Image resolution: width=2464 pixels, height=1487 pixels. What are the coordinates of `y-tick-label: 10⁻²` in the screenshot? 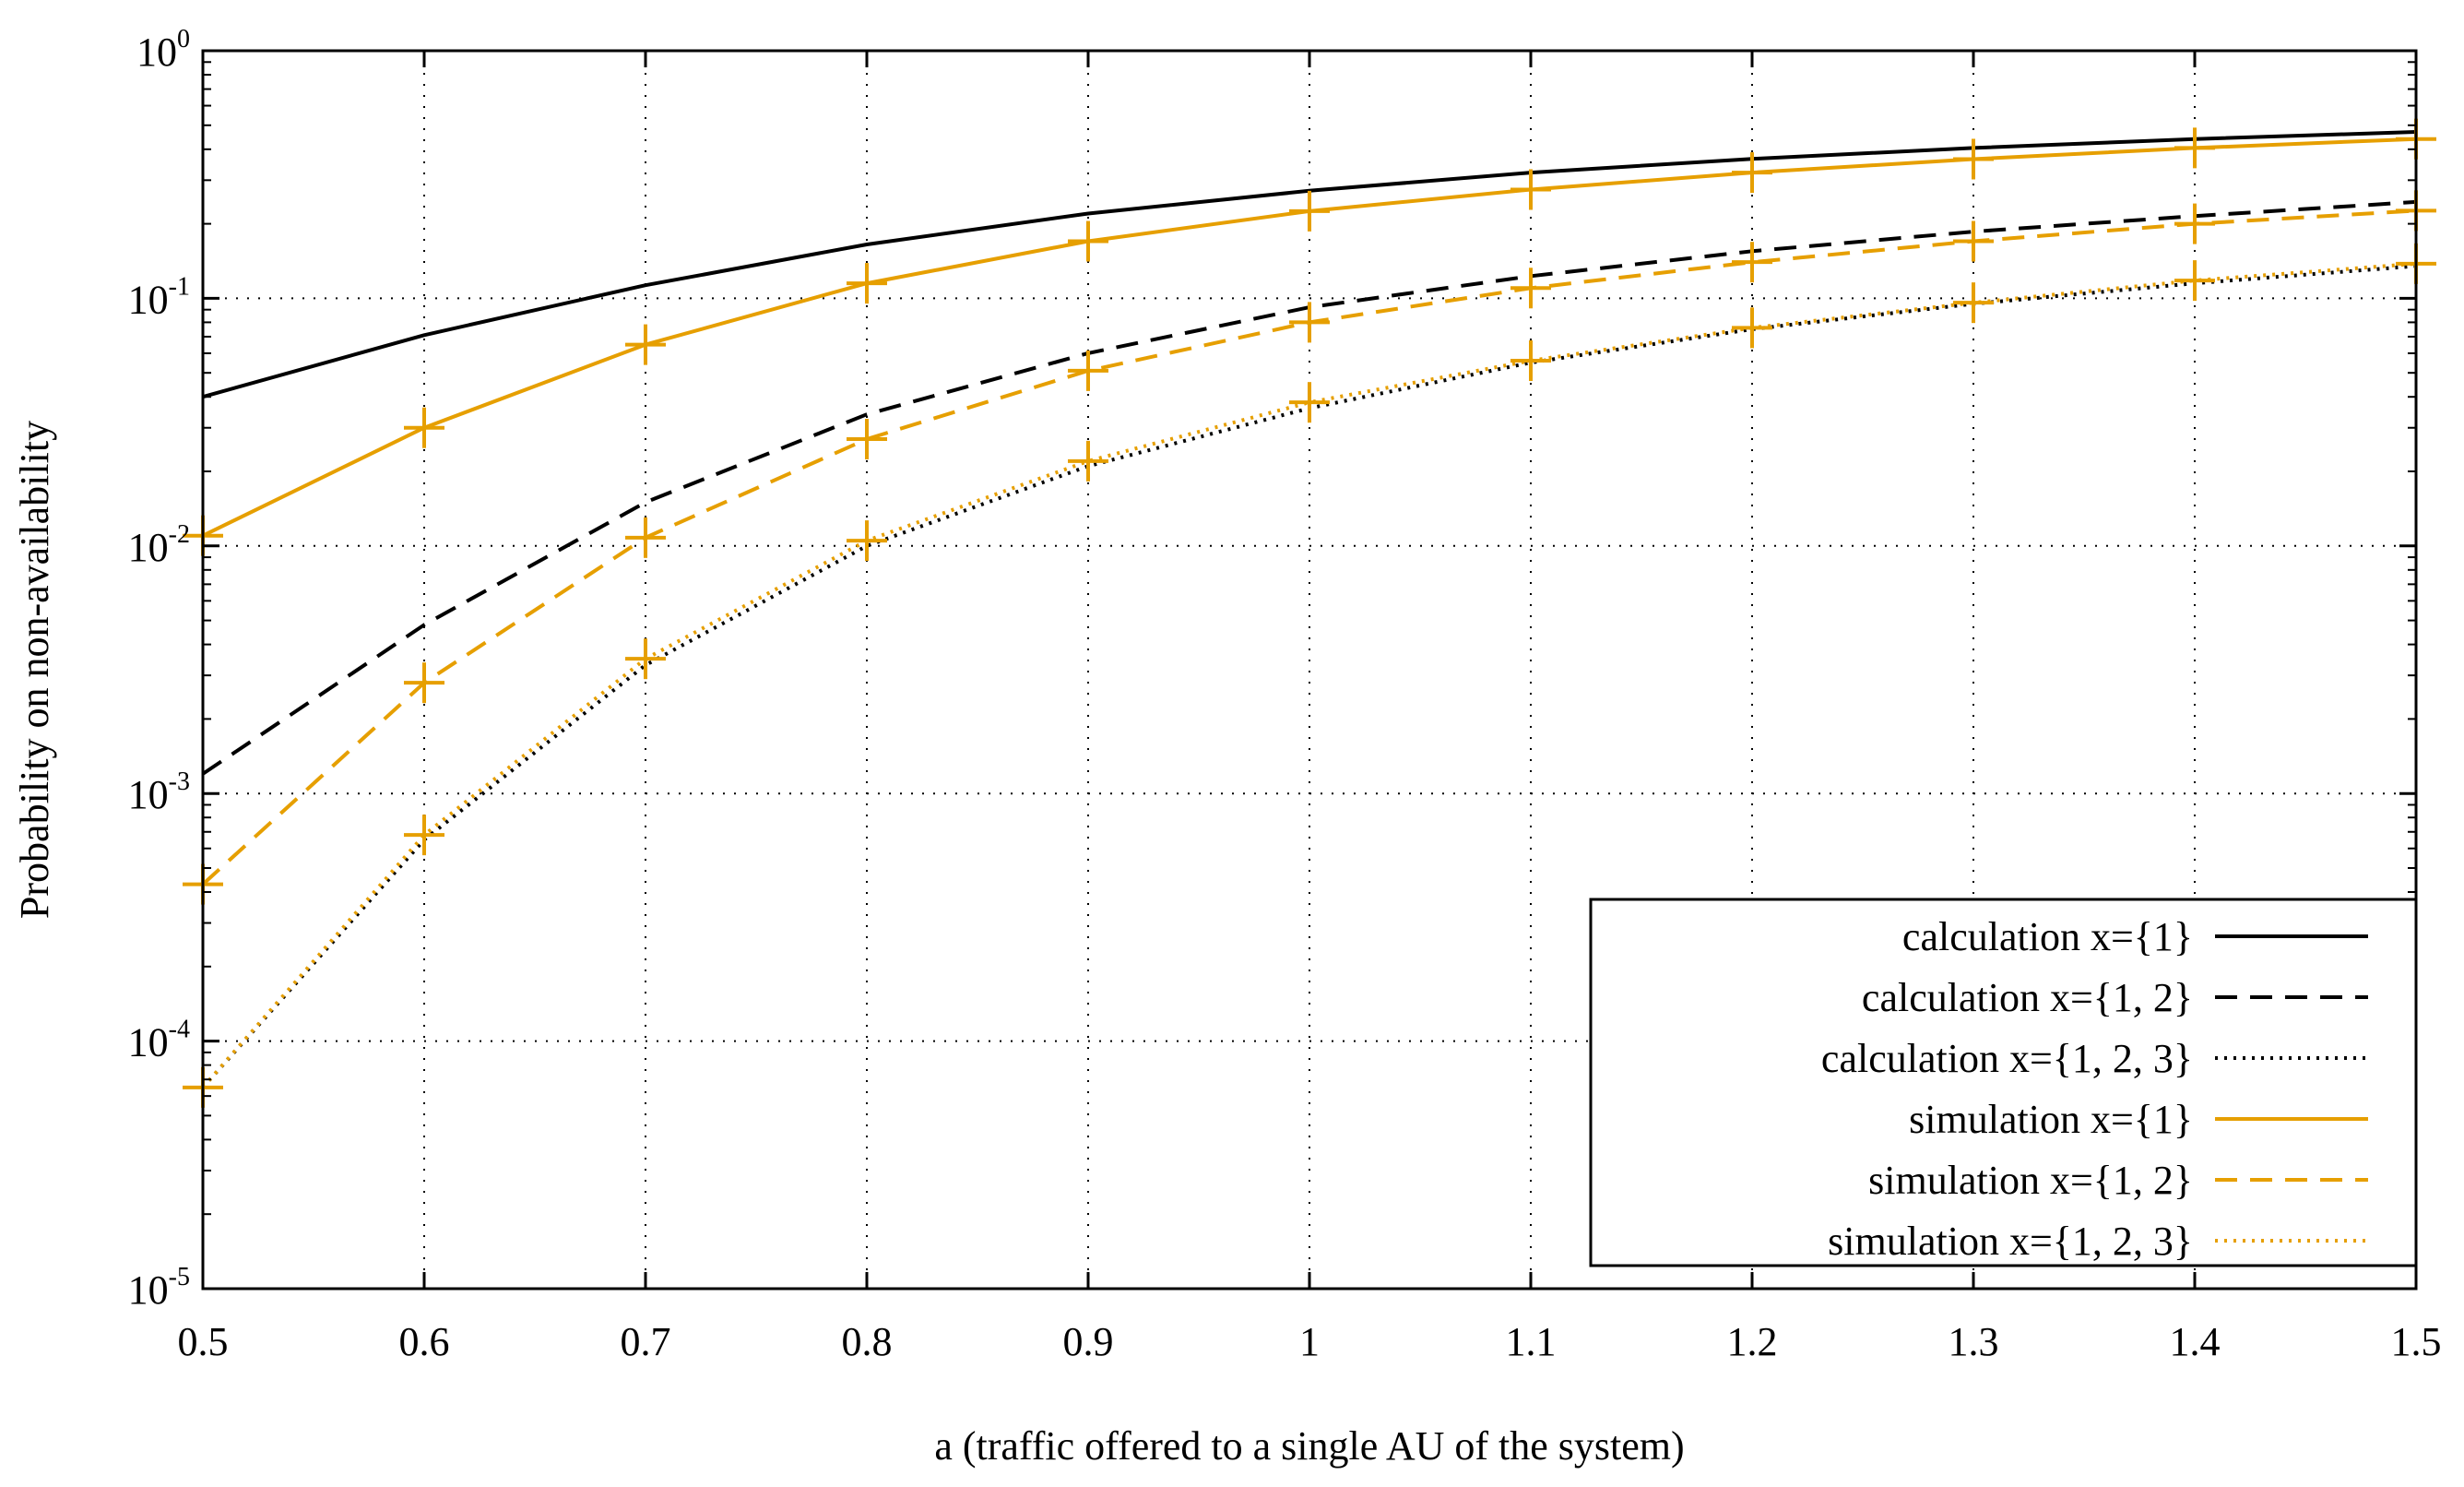 It's located at (159, 545).